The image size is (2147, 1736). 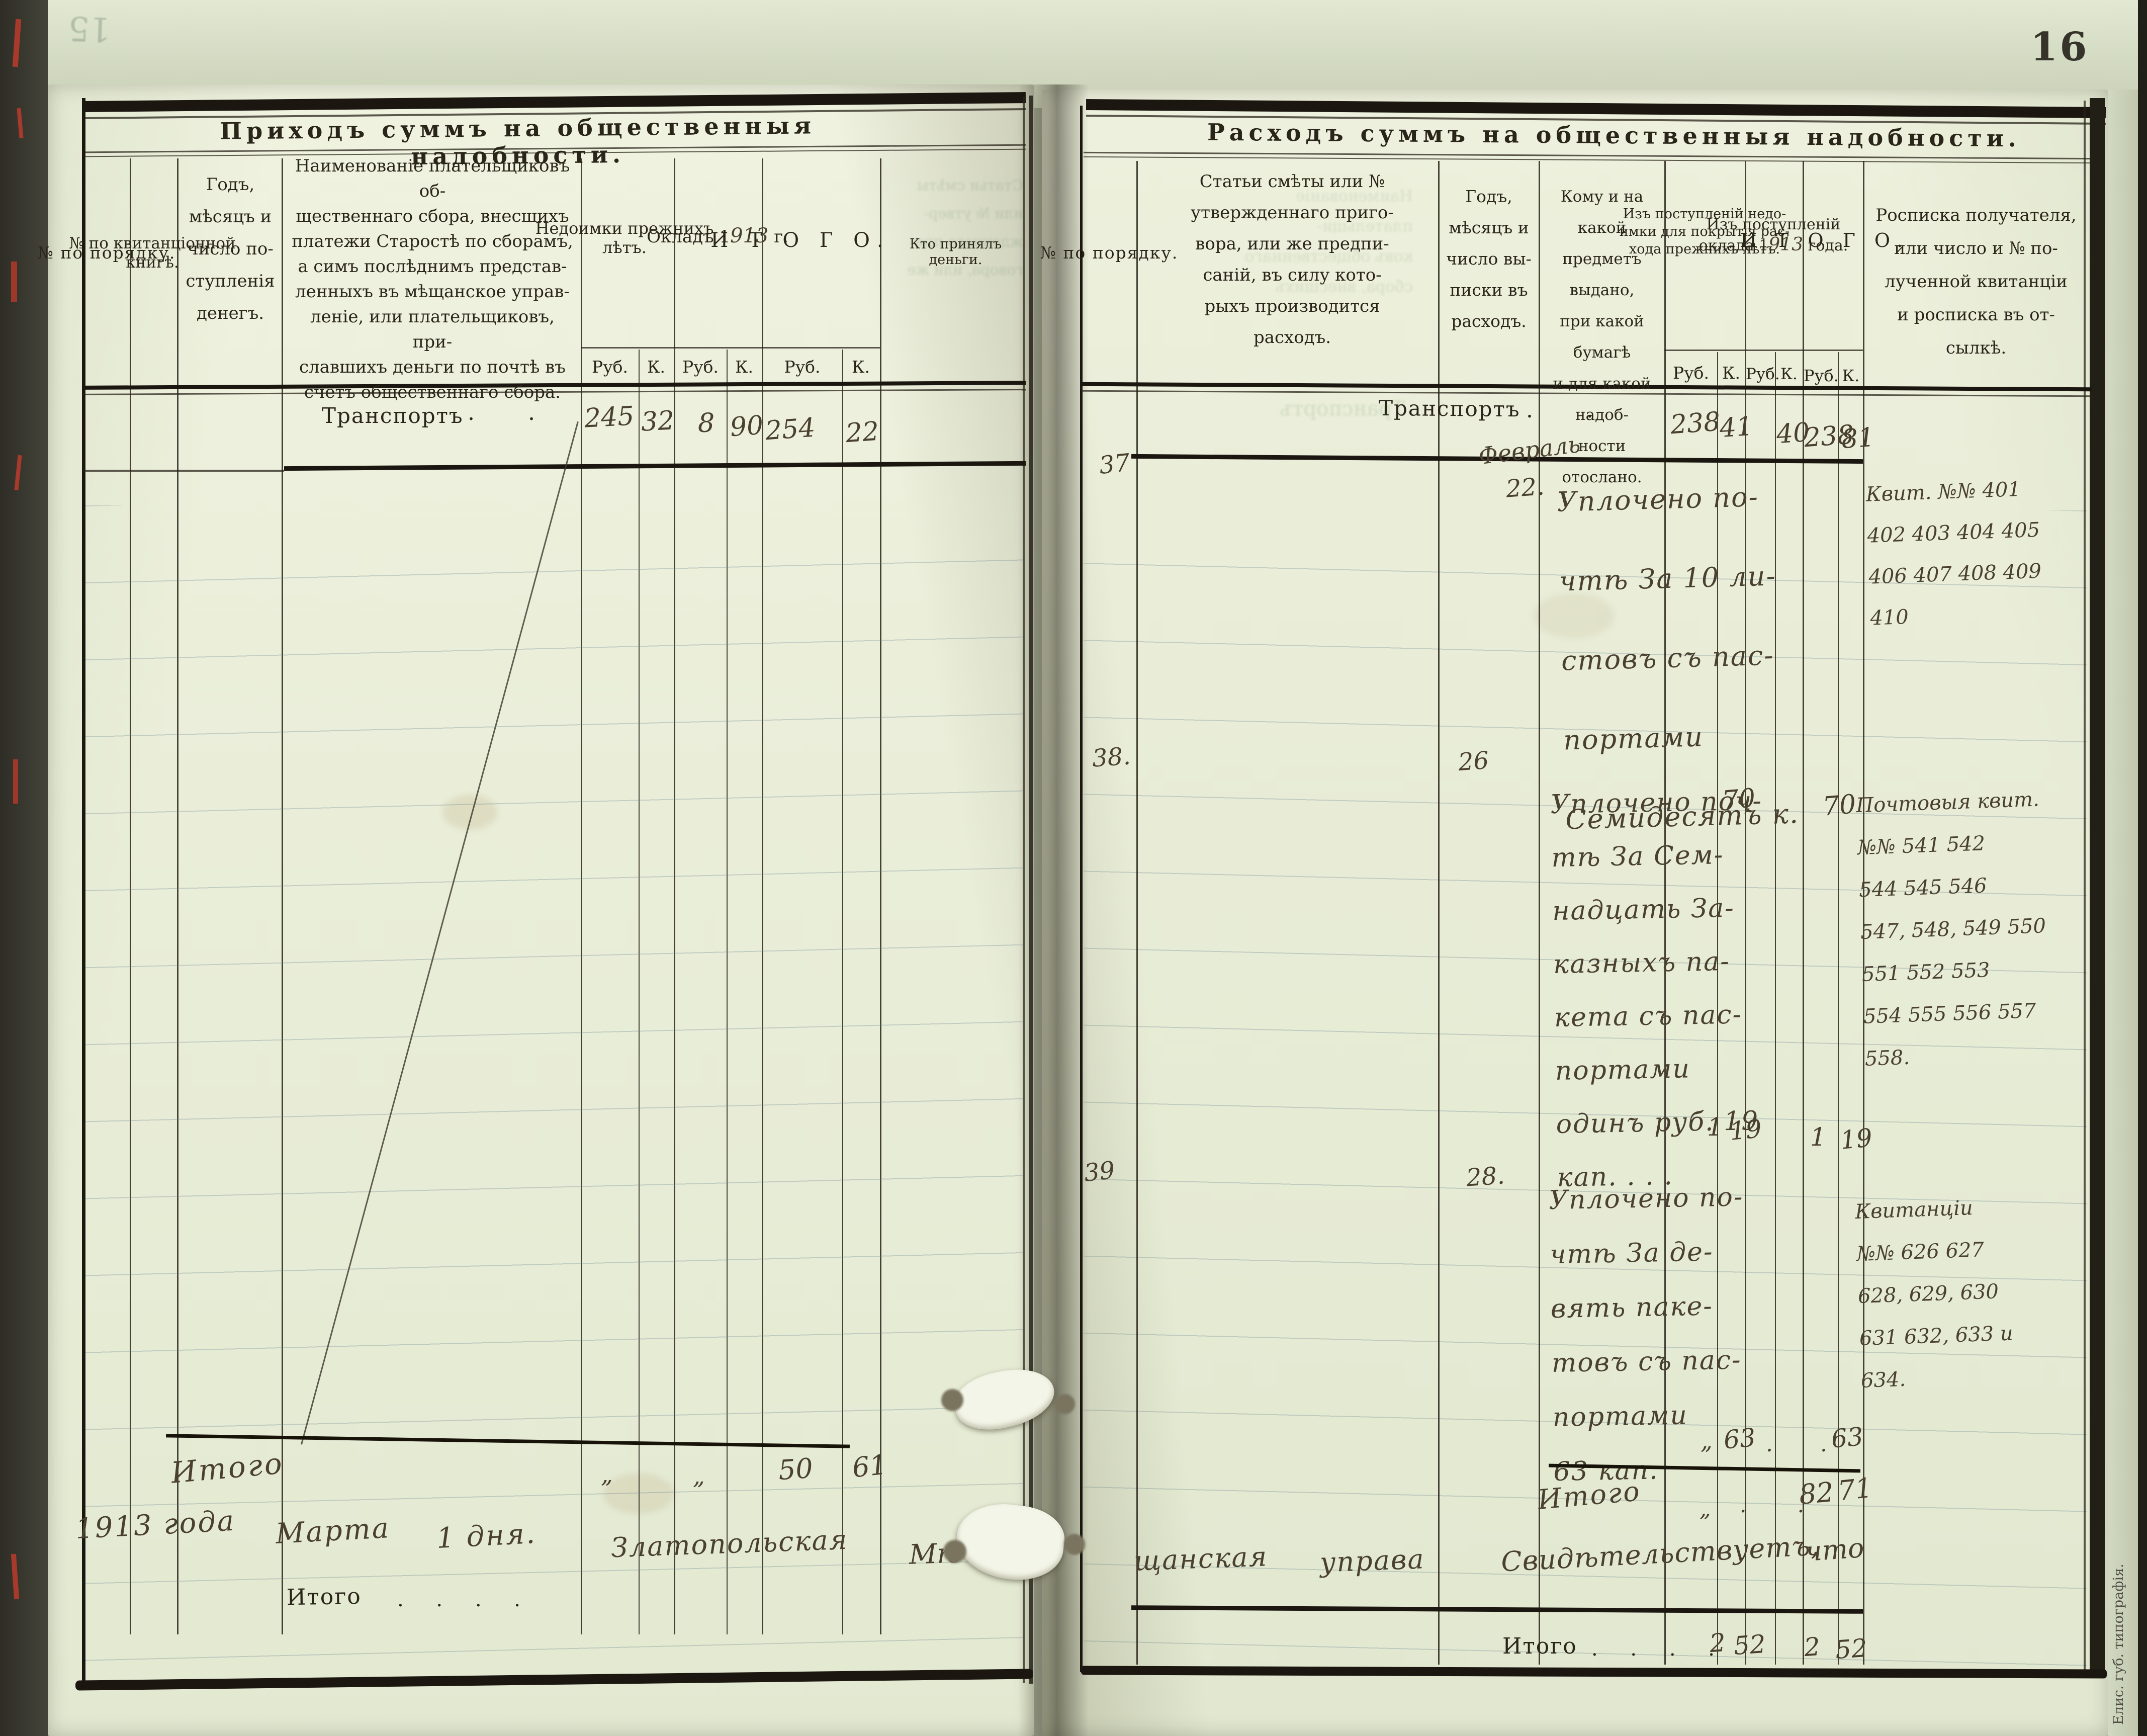 I want to click on right-col-header-total: И Т О Г О., so click(x=1825, y=240).